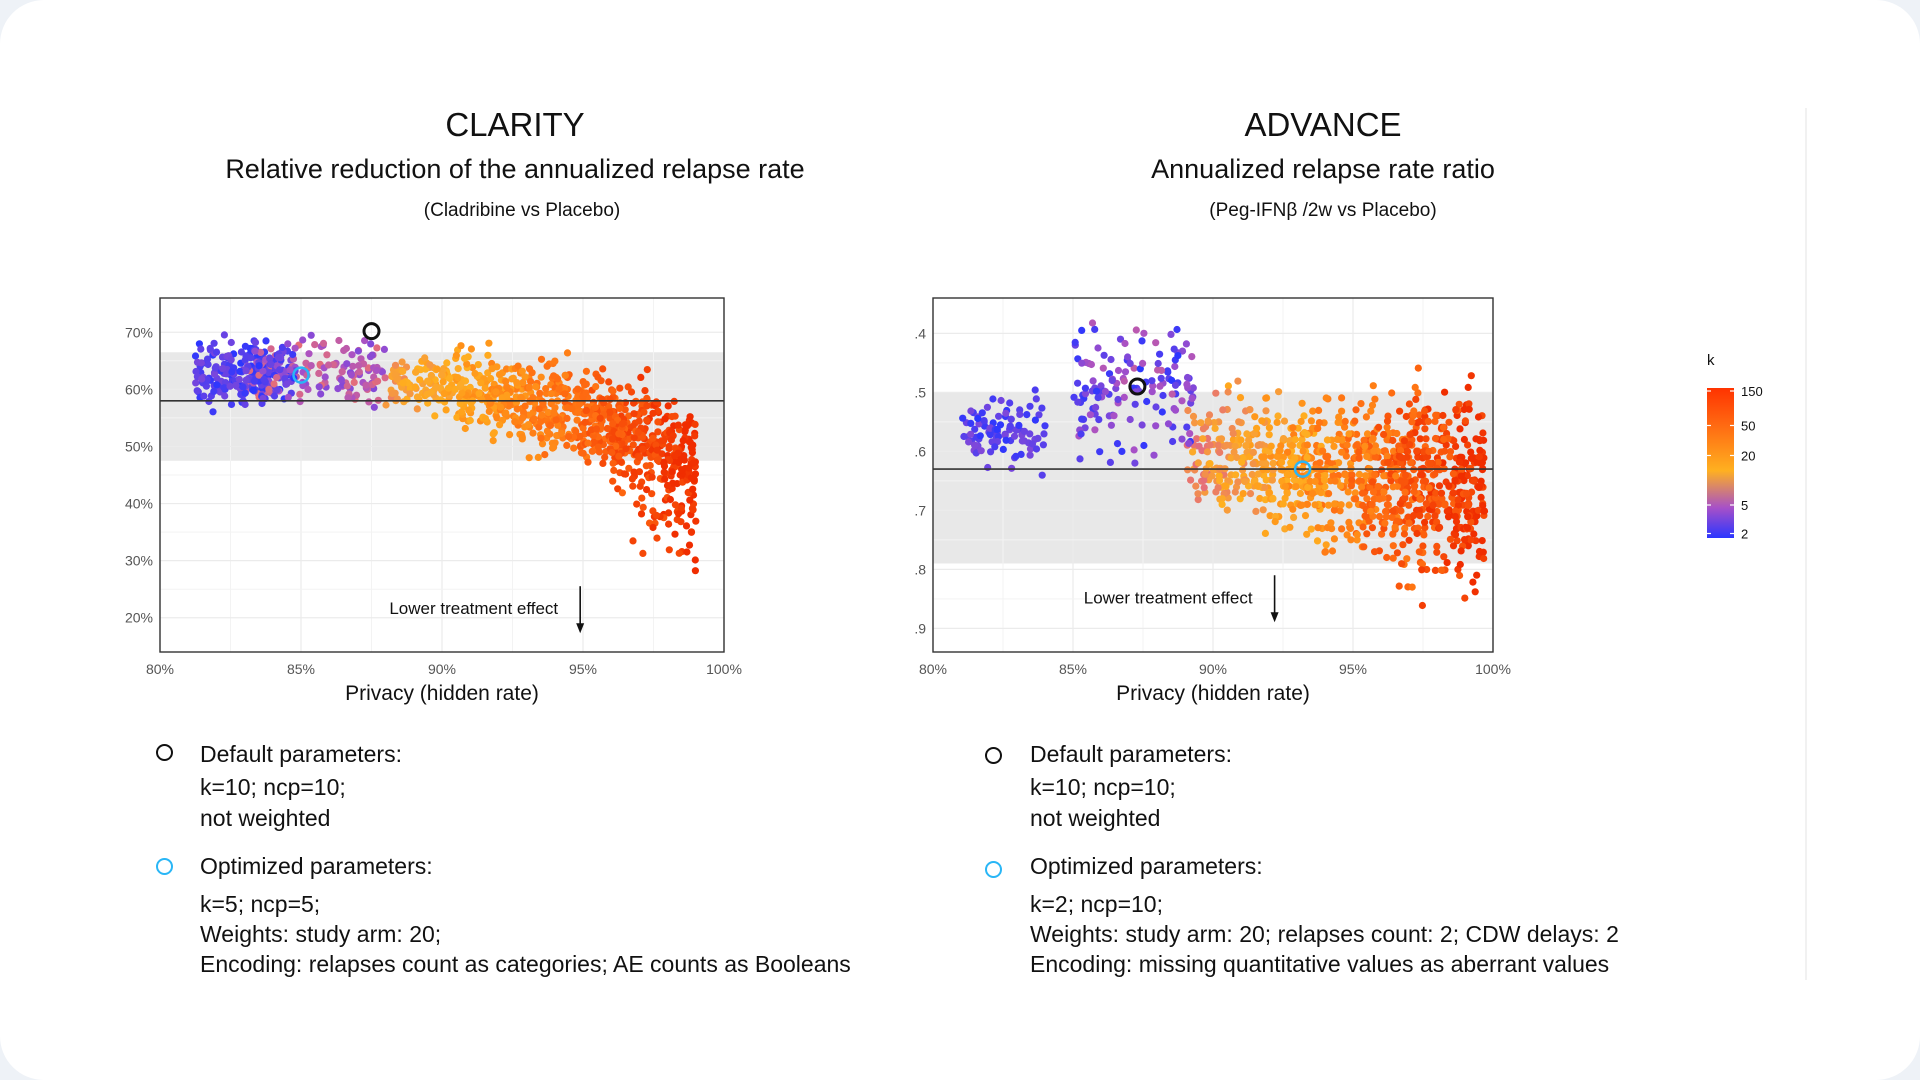 The height and width of the screenshot is (1080, 1920). Describe the element at coordinates (920, 628) in the screenshot. I see `y-tick-label: 0.9` at that location.